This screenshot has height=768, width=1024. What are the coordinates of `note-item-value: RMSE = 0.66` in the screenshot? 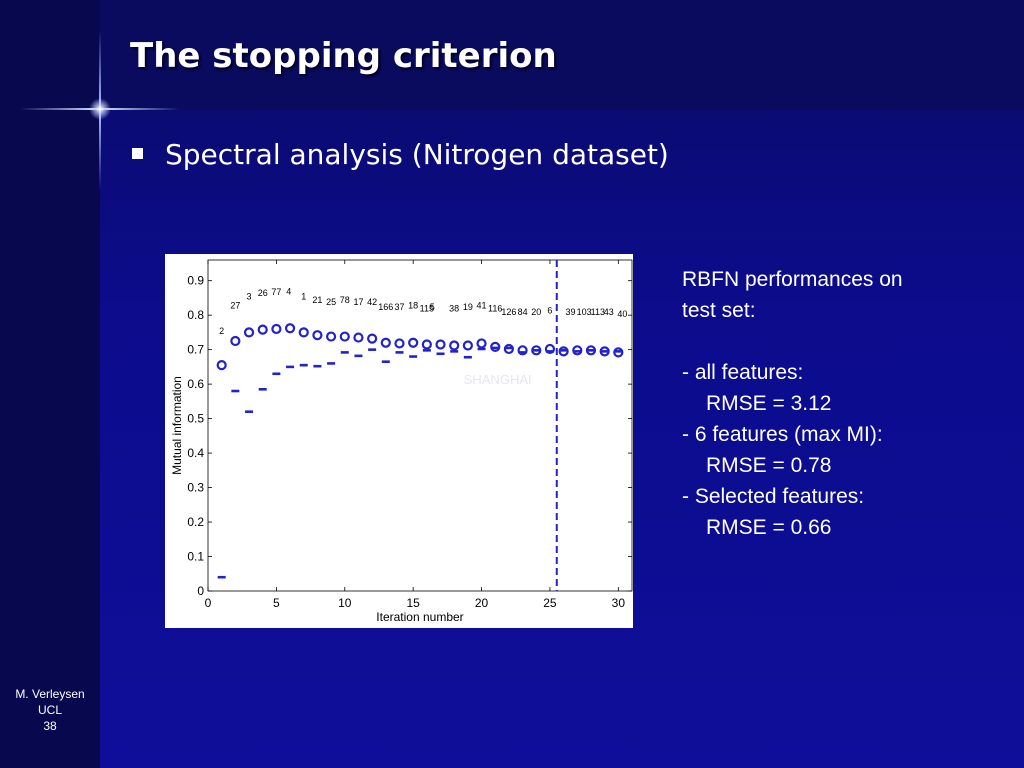 It's located at (769, 527).